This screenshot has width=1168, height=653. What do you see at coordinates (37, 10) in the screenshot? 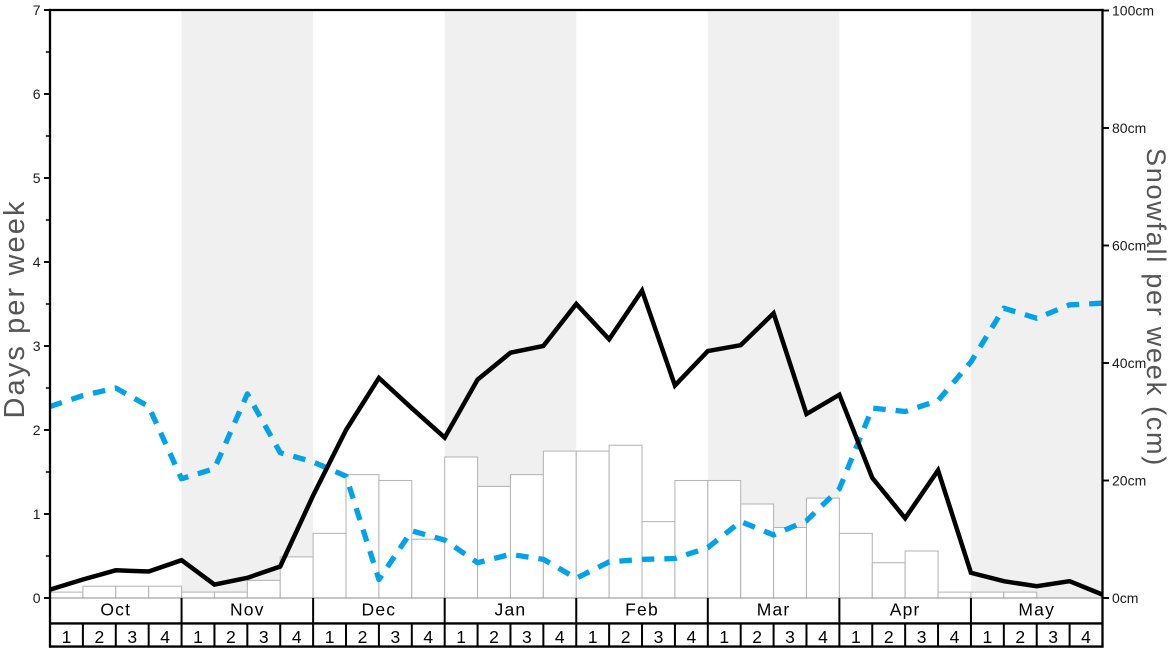
I see `svg-text: 7` at bounding box center [37, 10].